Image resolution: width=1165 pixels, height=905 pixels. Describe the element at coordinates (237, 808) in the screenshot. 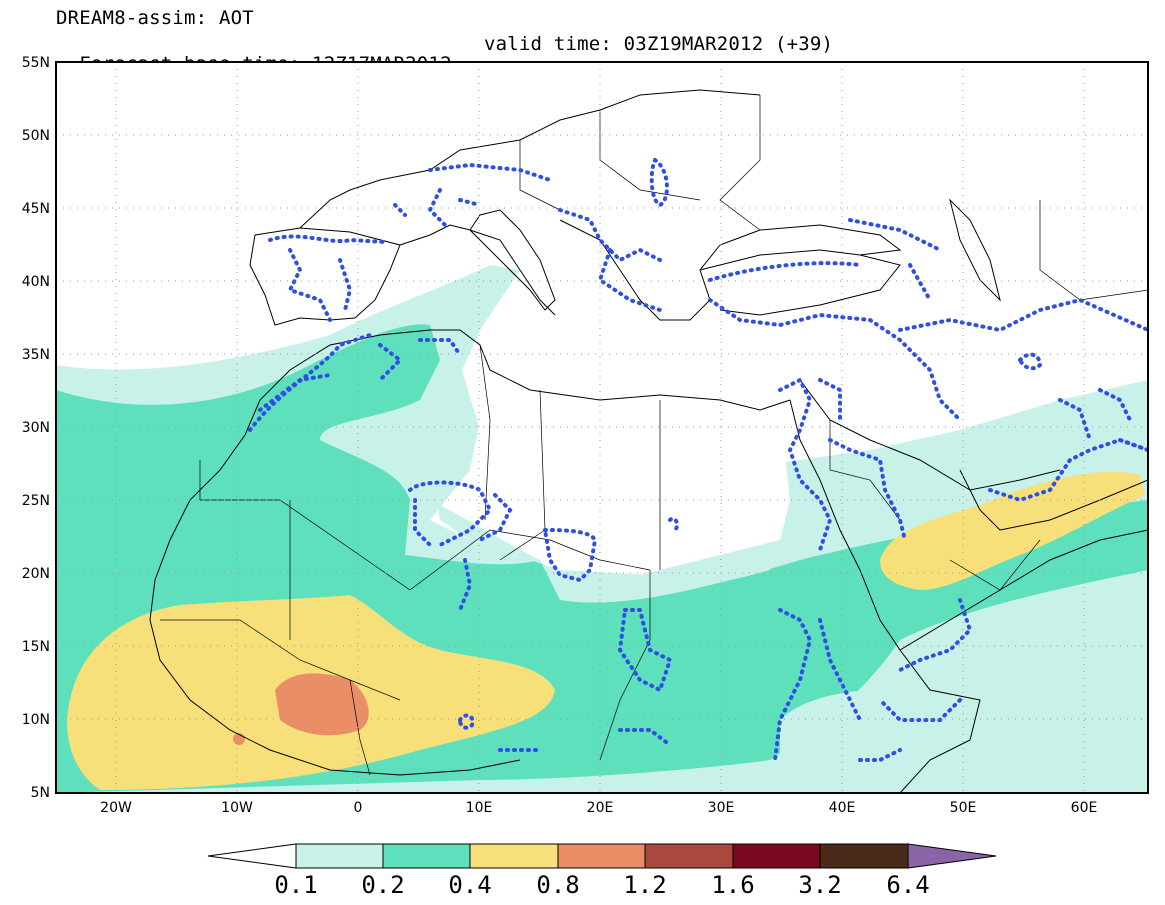

I see `lon-label: 10W` at that location.